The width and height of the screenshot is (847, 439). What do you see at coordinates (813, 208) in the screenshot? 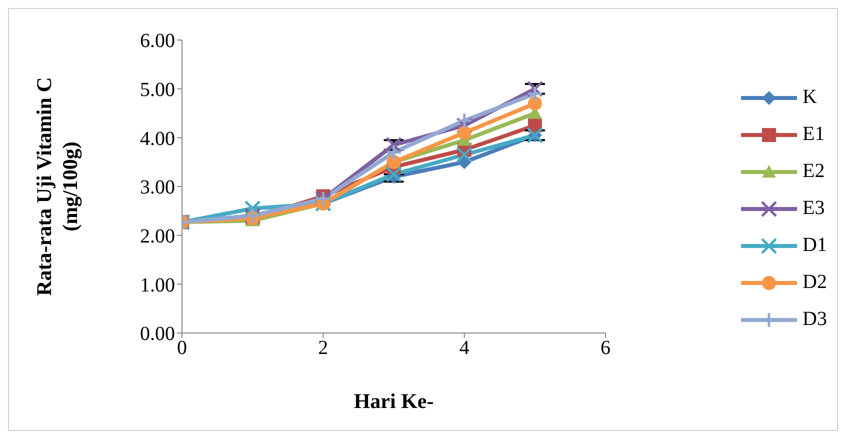
I see `legend-label: E3` at bounding box center [813, 208].